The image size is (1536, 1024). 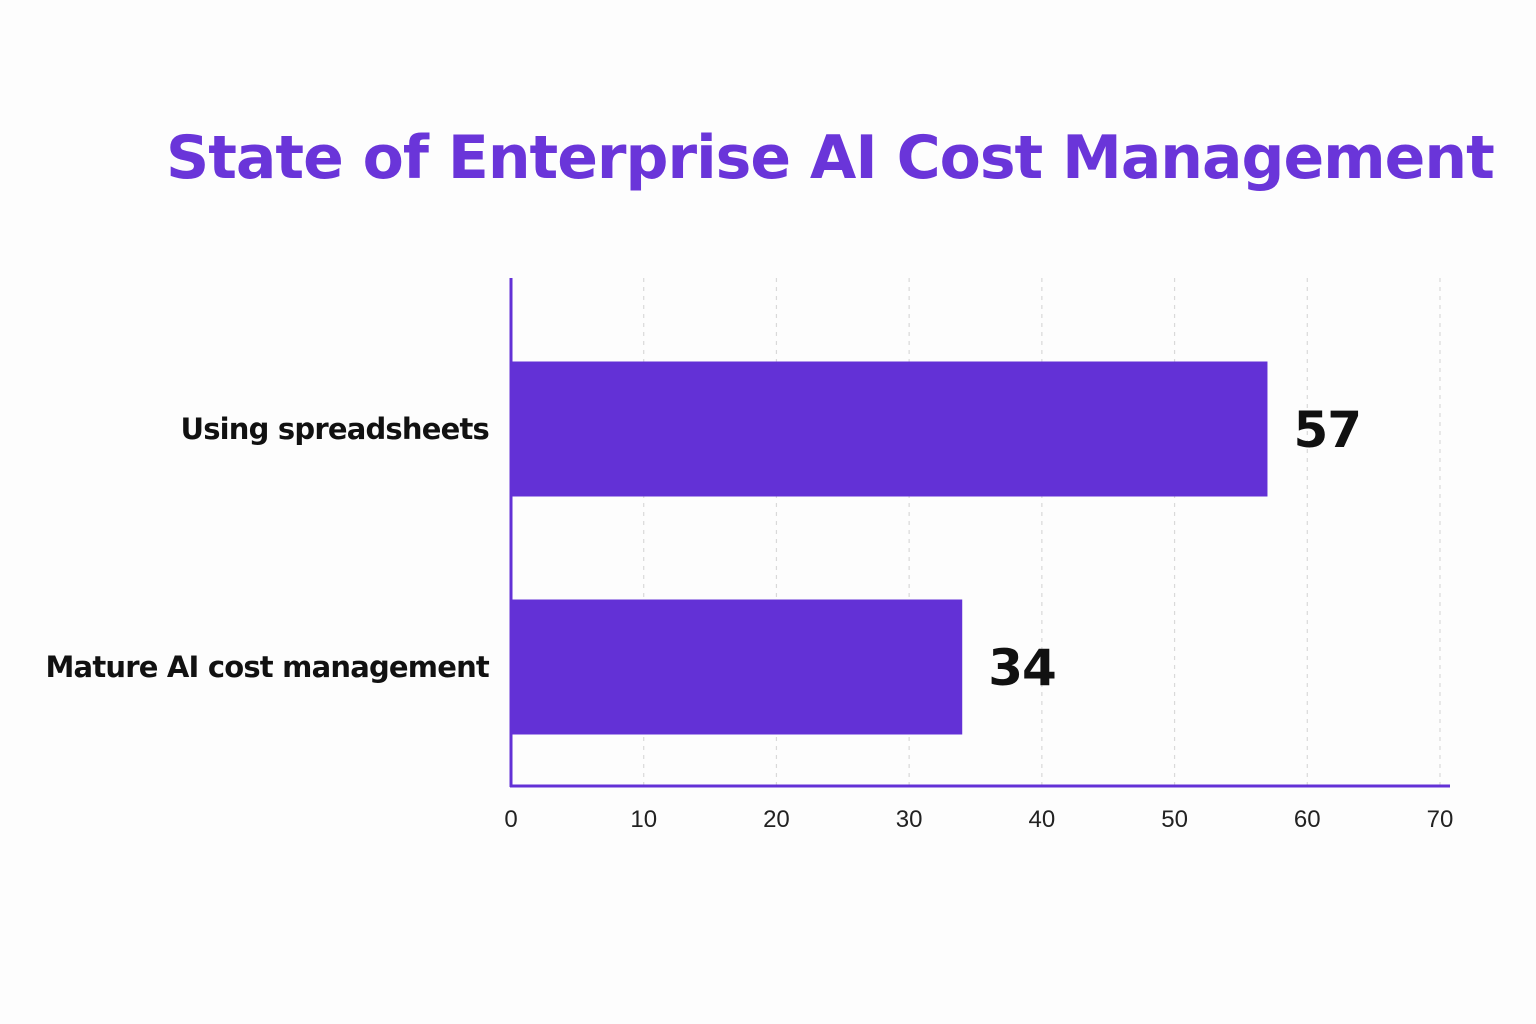 I want to click on value-label-2: 34, so click(x=1022, y=668).